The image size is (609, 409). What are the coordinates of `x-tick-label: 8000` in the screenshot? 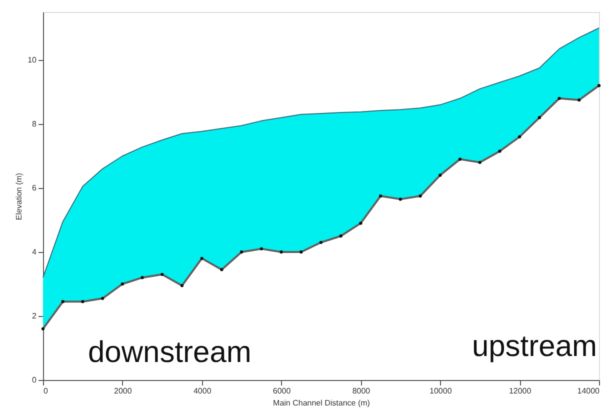 It's located at (361, 391).